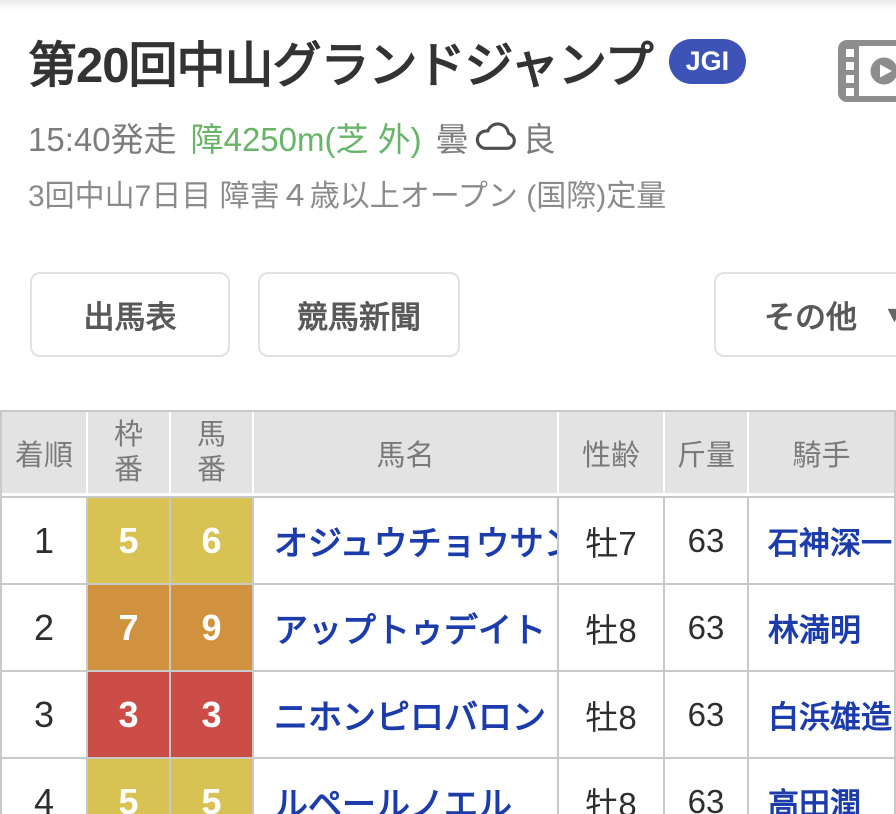 Image resolution: width=896 pixels, height=814 pixels. What do you see at coordinates (44, 714) in the screenshot?
I see `finish-position: 3` at bounding box center [44, 714].